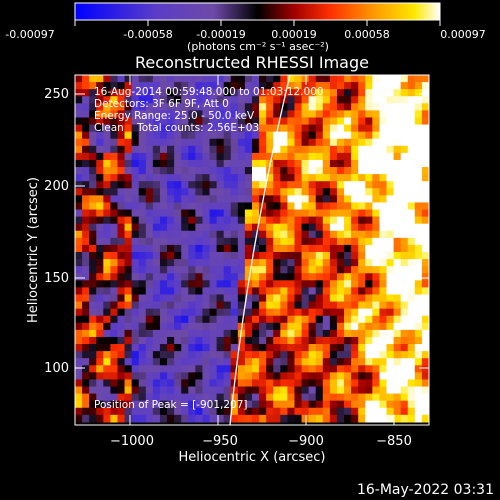 The image size is (500, 500). What do you see at coordinates (132, 441) in the screenshot?
I see `x-tick-label: −1000` at bounding box center [132, 441].